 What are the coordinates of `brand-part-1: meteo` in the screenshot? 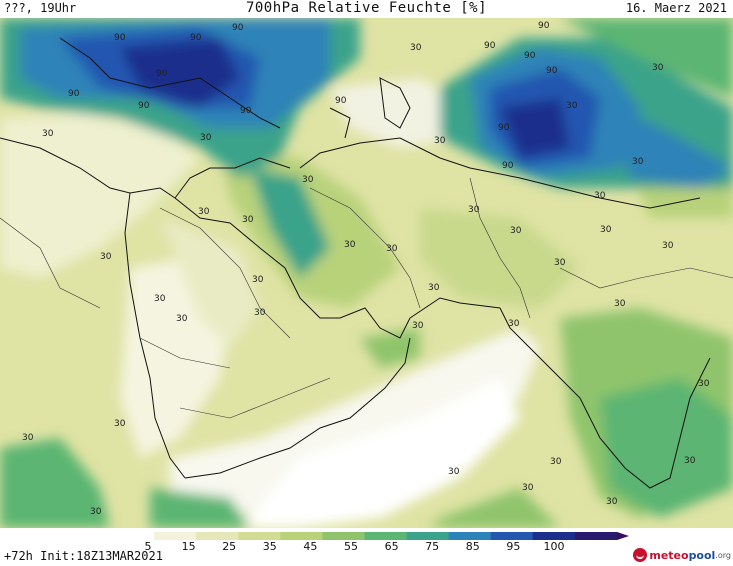 It's located at (669, 555).